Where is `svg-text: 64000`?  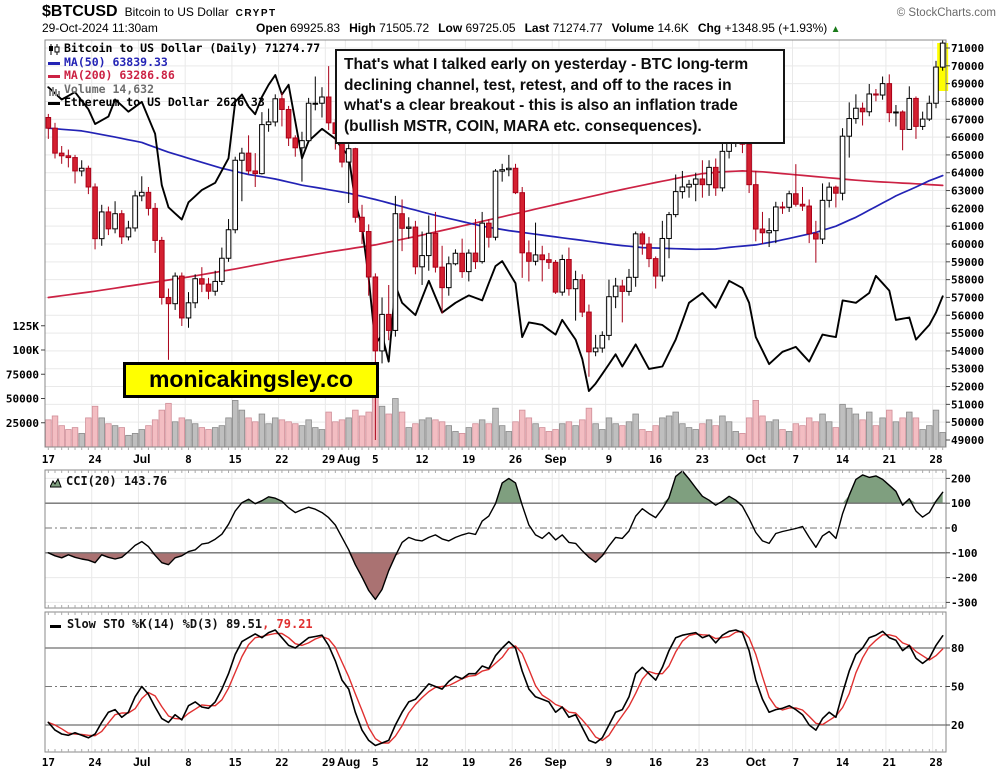
svg-text: 64000 is located at coordinates (967, 173).